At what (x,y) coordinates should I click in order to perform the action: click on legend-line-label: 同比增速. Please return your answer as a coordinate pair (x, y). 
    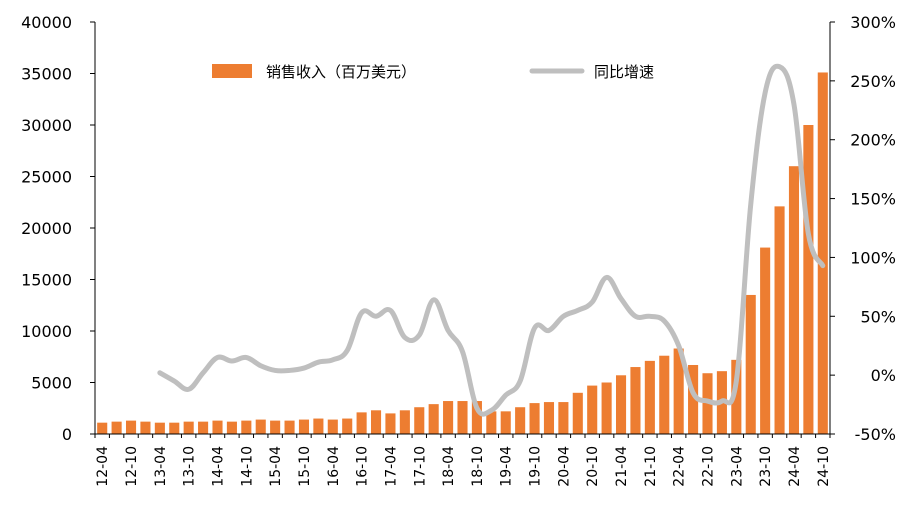
    Looking at the image, I should click on (624, 72).